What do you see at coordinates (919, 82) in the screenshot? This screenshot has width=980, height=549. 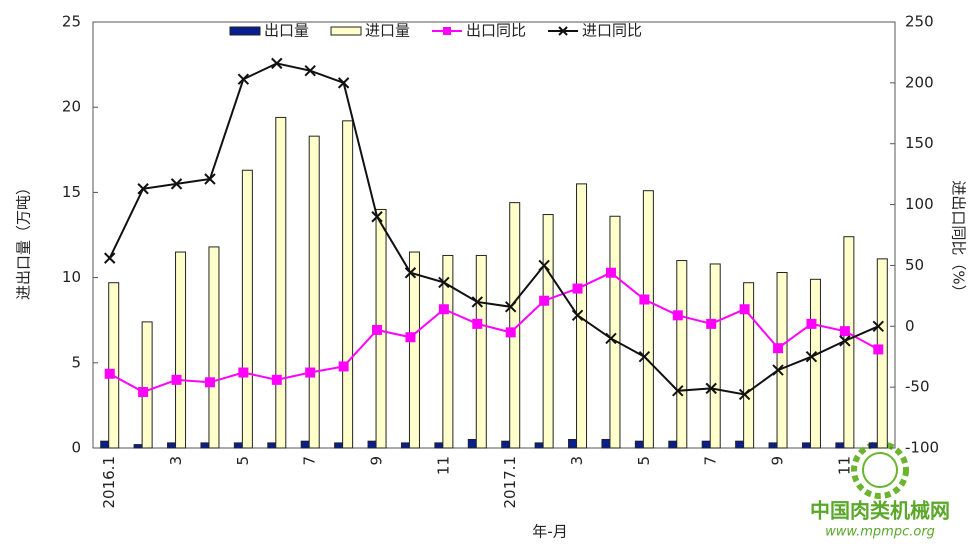 I see `y2-tick-label: 200` at bounding box center [919, 82].